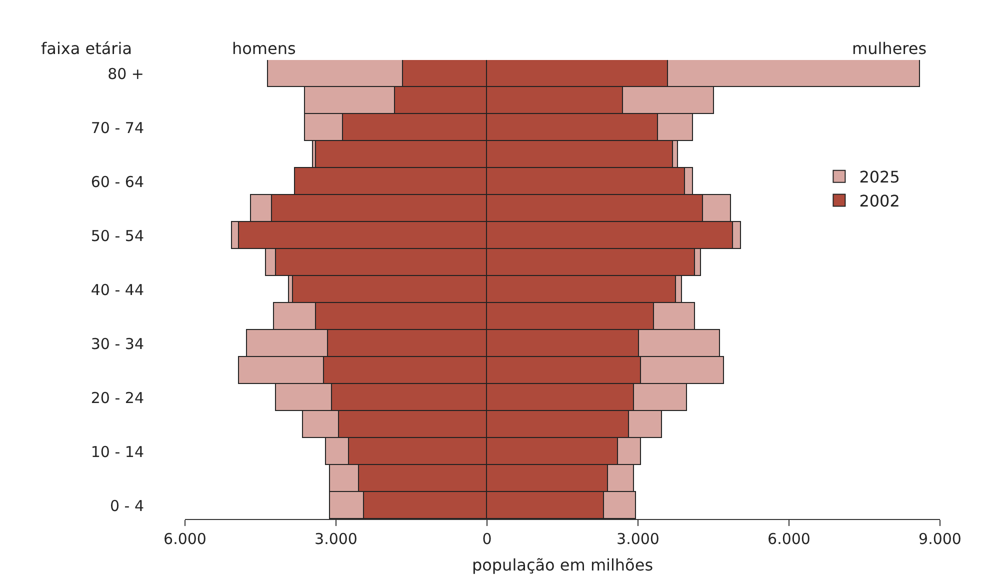 This screenshot has width=993, height=583. I want to click on x-axis-title: população em milhões, so click(563, 565).